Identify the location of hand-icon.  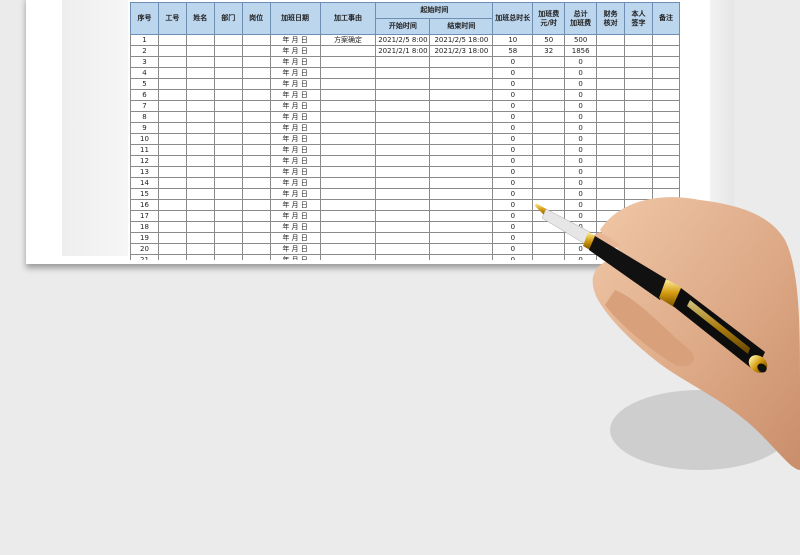
(696, 333).